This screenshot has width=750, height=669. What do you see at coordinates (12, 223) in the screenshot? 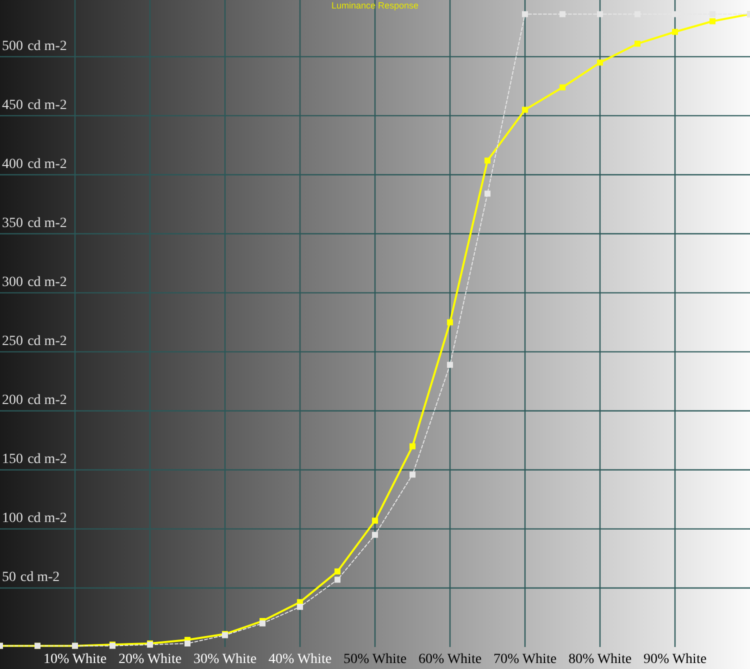
I see `y-tick-label: 350` at bounding box center [12, 223].